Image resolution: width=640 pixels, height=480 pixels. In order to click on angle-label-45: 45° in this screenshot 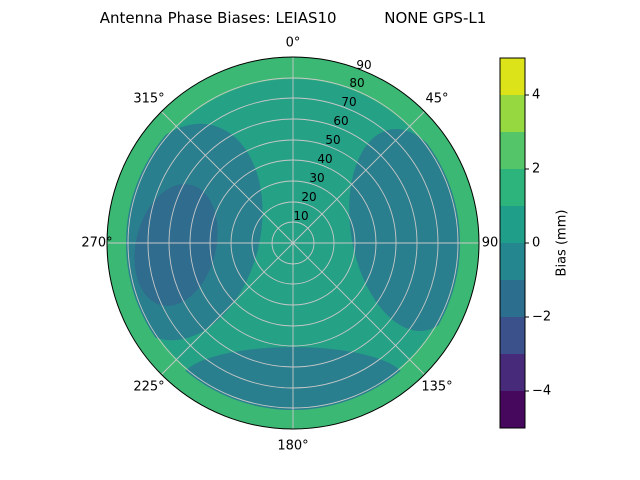, I will do `click(437, 99)`.